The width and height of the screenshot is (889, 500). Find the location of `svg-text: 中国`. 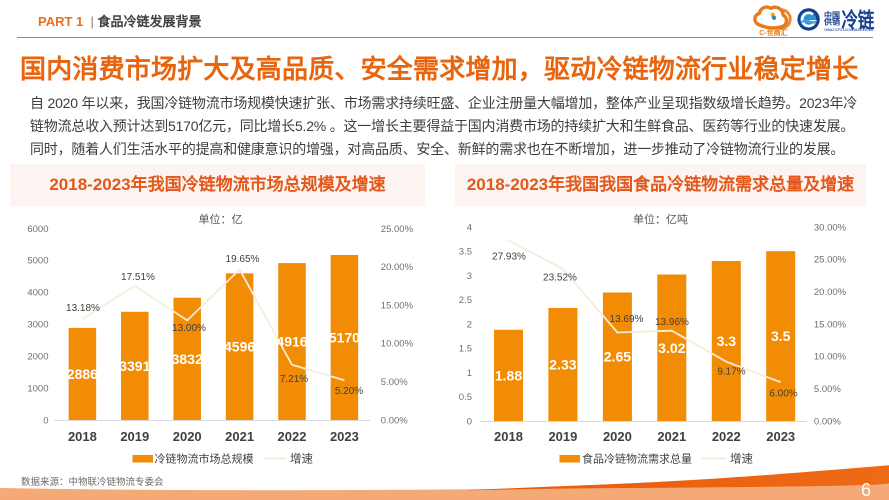

svg-text: 中国 is located at coordinates (832, 15).